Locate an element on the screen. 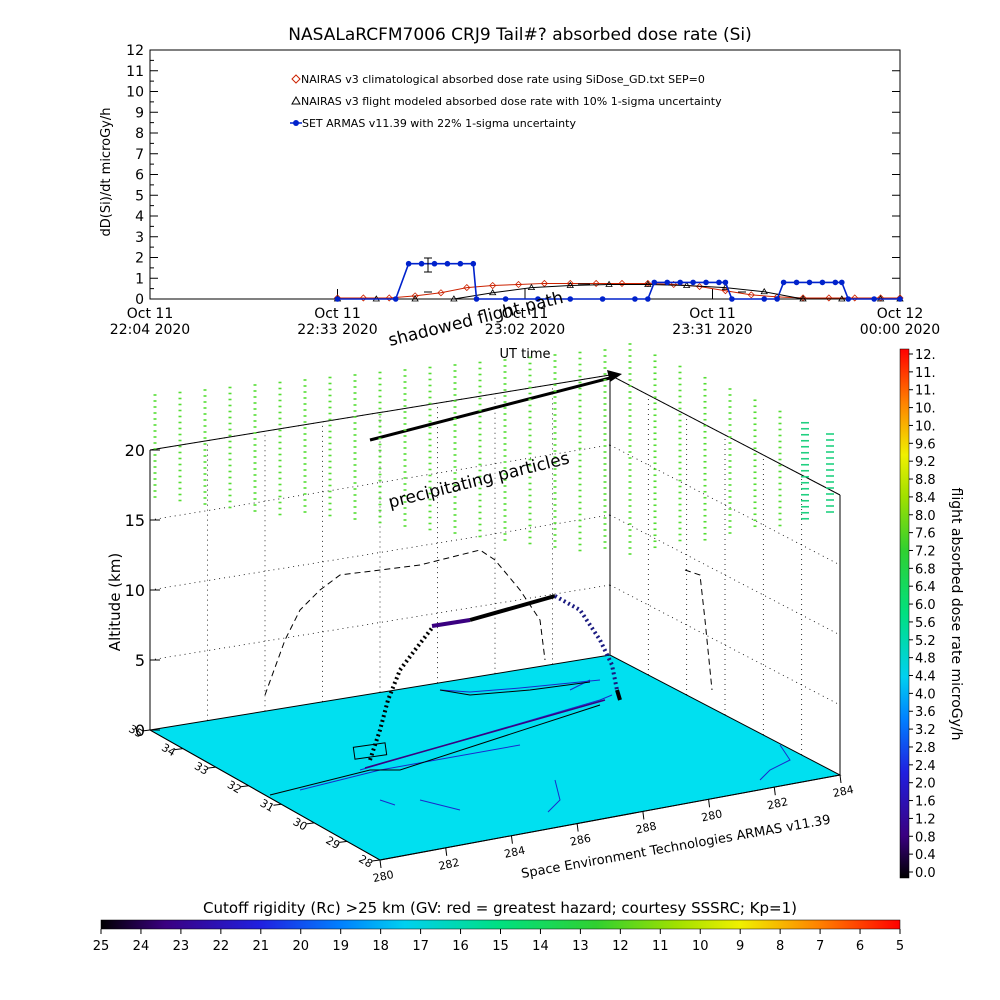 The height and width of the screenshot is (1000, 1000). start-marker-box is located at coordinates (370, 751).